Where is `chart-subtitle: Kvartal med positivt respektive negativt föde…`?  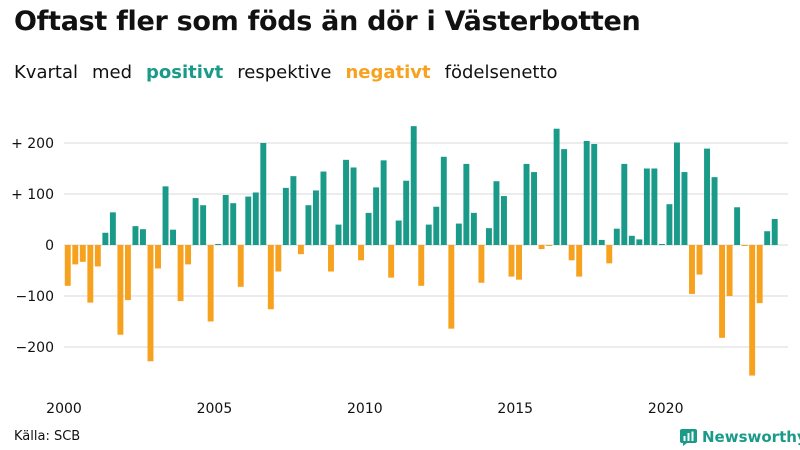 chart-subtitle: Kvartal med positivt respektive negativt föde… is located at coordinates (293, 72).